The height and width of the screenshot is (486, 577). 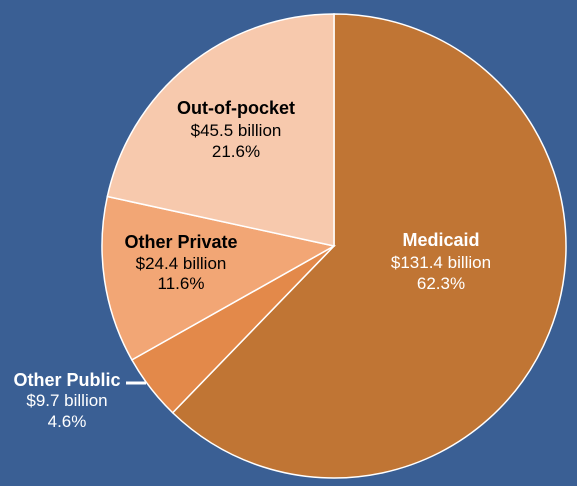 I want to click on label-out-of-pocket: Out-of-pocket $45.5 billion 21.6%, so click(x=236, y=129).